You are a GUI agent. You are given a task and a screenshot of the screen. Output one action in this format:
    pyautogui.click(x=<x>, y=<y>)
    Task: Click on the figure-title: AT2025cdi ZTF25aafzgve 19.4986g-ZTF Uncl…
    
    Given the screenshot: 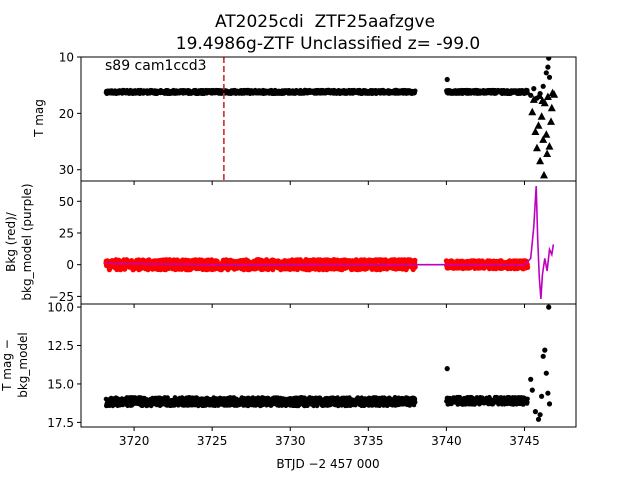 What is the action you would take?
    pyautogui.click(x=328, y=33)
    